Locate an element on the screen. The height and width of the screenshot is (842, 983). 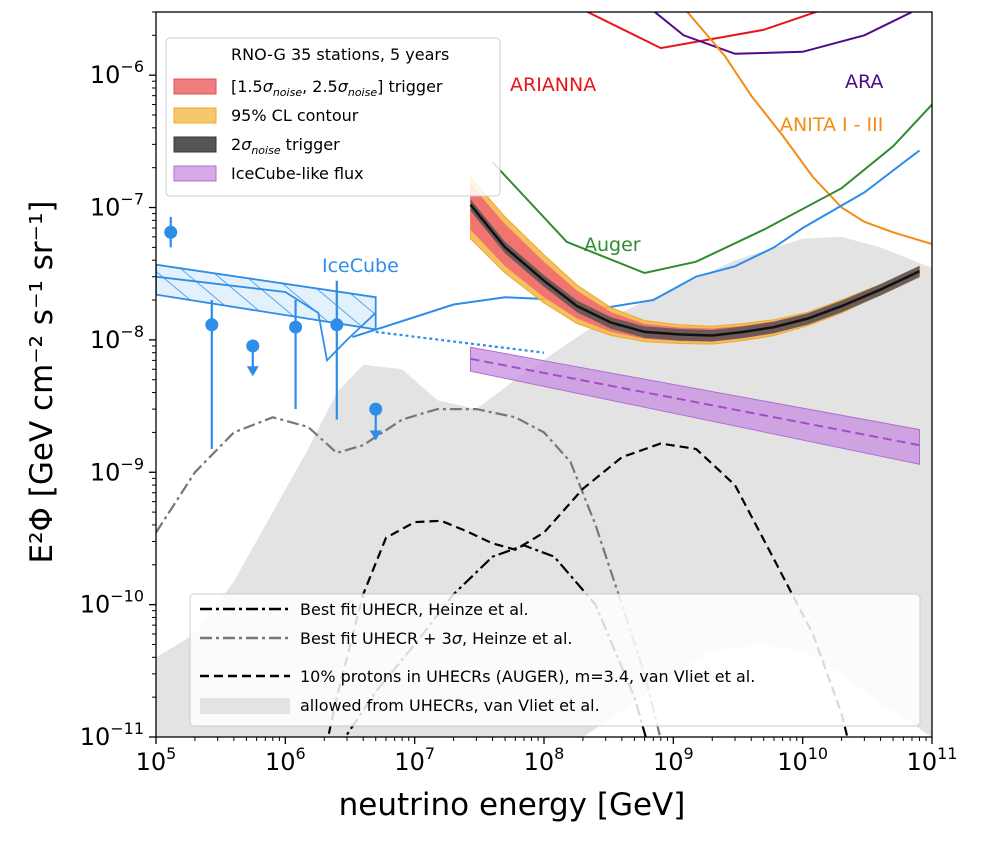
arianna-label: ARIANNA is located at coordinates (553, 85).